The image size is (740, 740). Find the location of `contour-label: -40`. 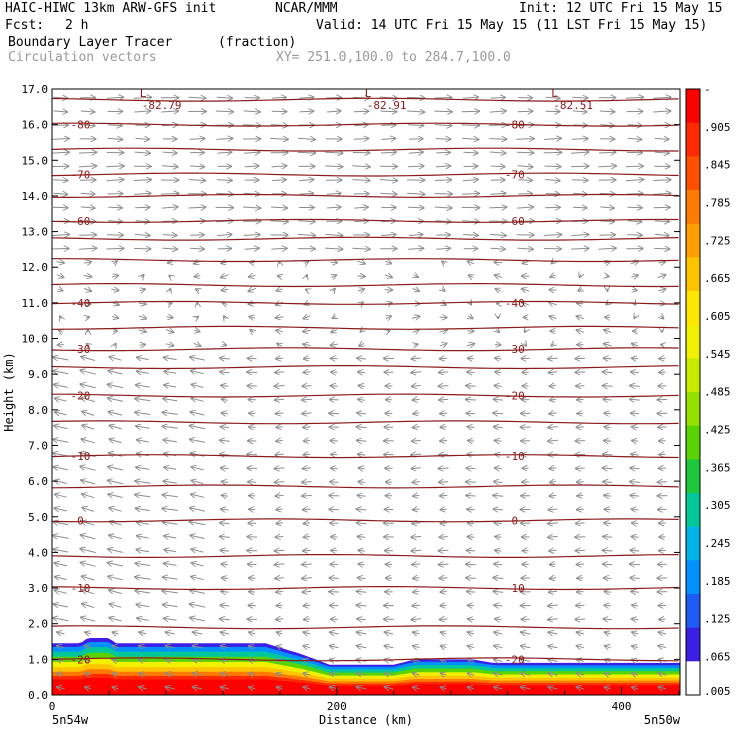

contour-label: -40 is located at coordinates (81, 303).